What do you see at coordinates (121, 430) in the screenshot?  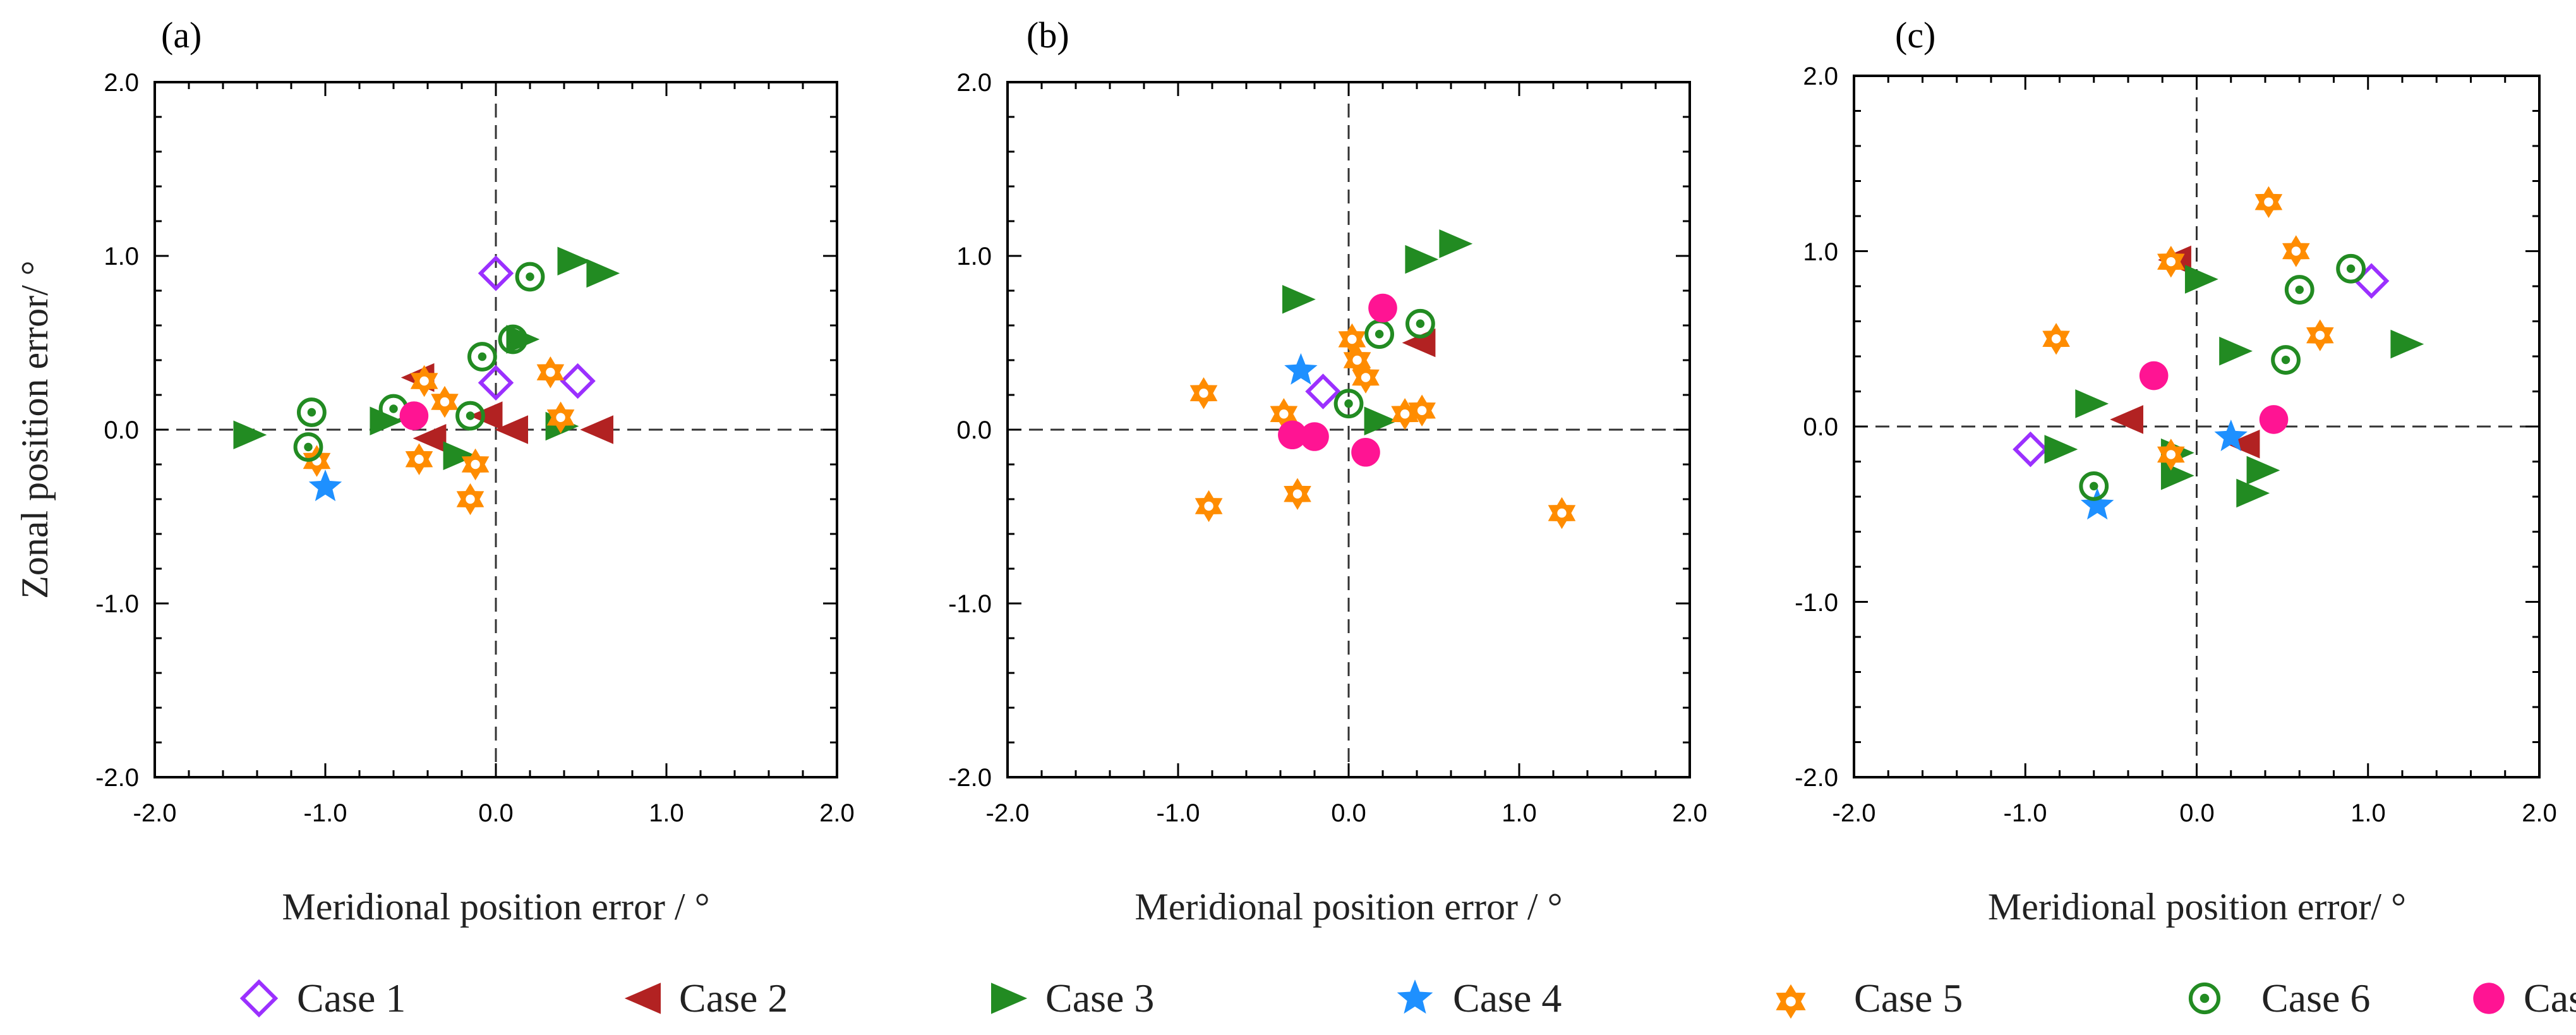 I see `panel-a-ytick-label: 0.0` at bounding box center [121, 430].